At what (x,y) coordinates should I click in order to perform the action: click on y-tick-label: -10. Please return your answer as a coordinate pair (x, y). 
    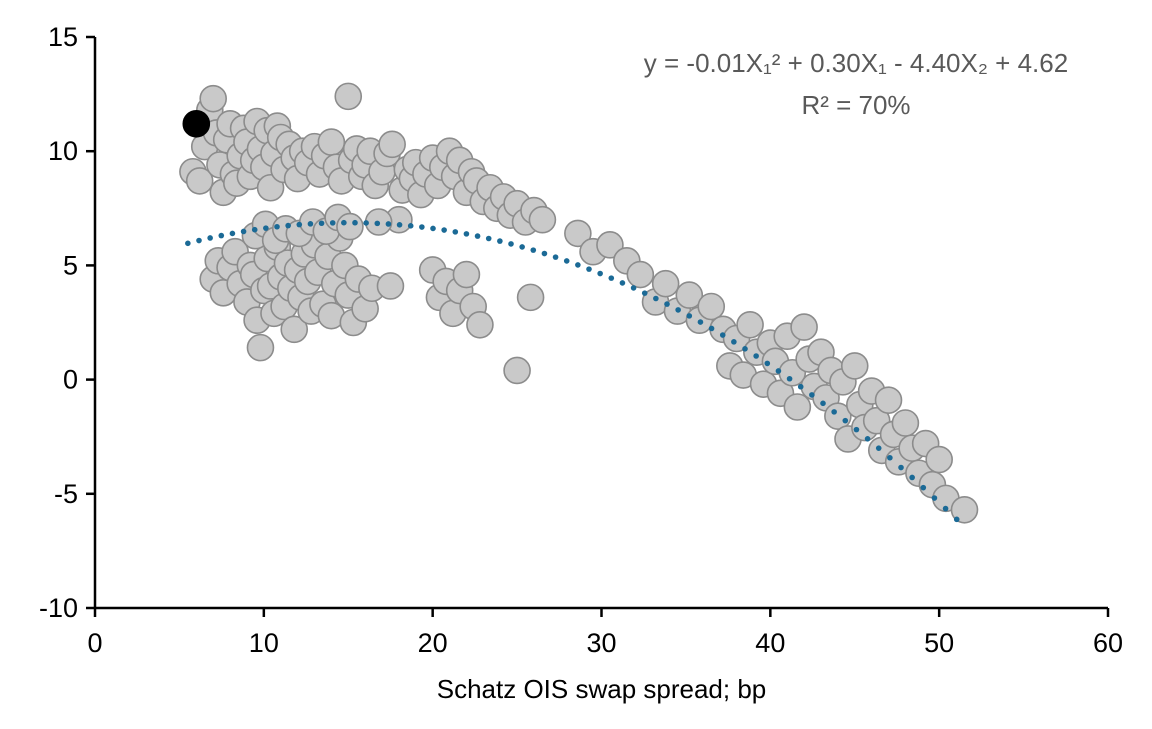
    Looking at the image, I should click on (58, 608).